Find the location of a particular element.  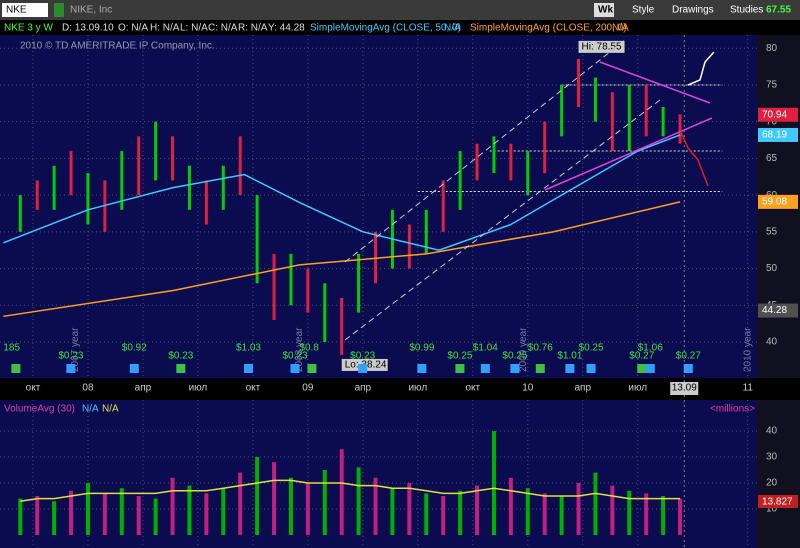

info-field: O: N/A is located at coordinates (133, 28).